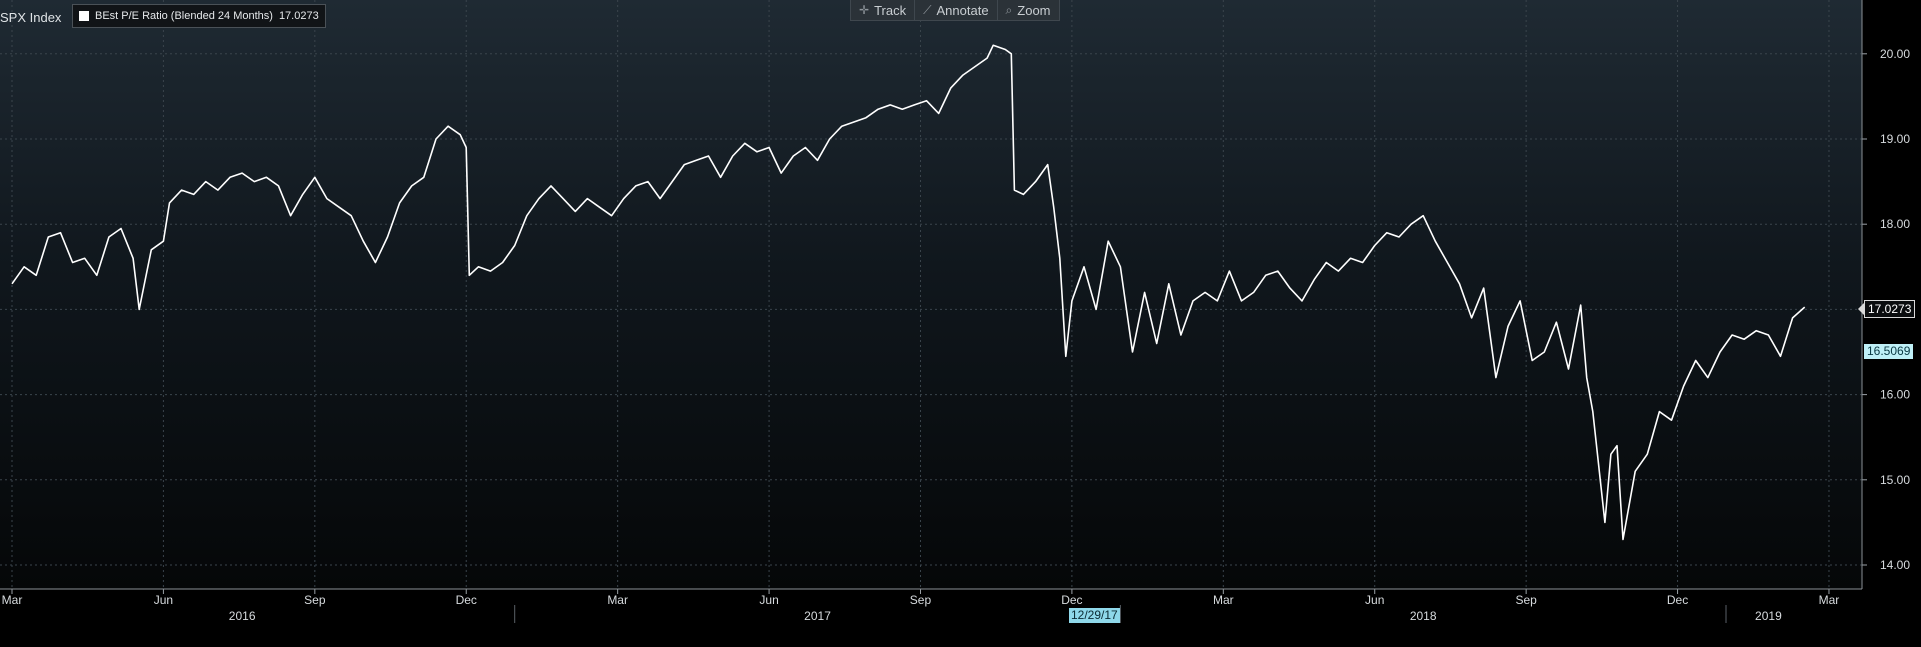 This screenshot has width=1921, height=647. What do you see at coordinates (242, 616) in the screenshot?
I see `x-year-label: 2016` at bounding box center [242, 616].